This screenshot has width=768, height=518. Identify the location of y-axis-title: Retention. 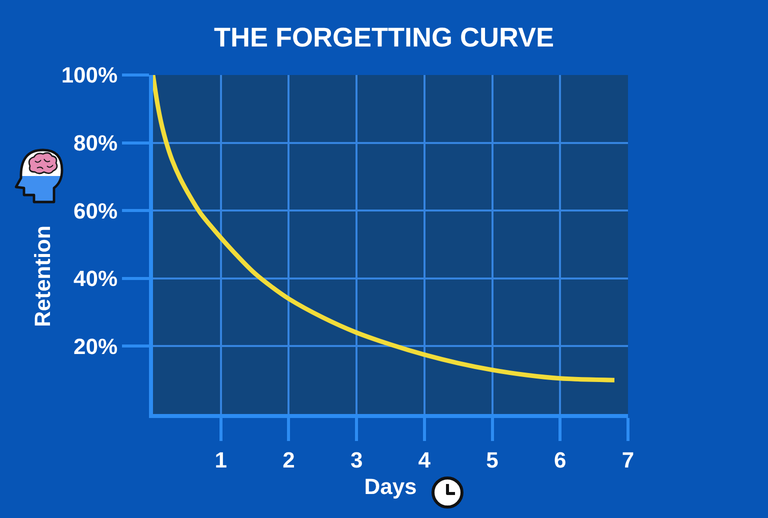
(42, 276).